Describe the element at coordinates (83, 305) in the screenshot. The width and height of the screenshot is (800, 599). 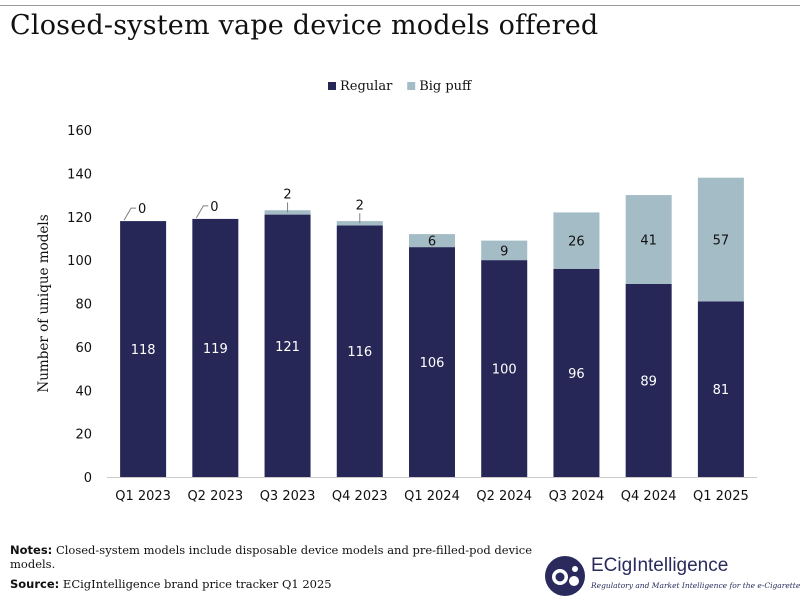
I see `y-tick-label: 80` at that location.